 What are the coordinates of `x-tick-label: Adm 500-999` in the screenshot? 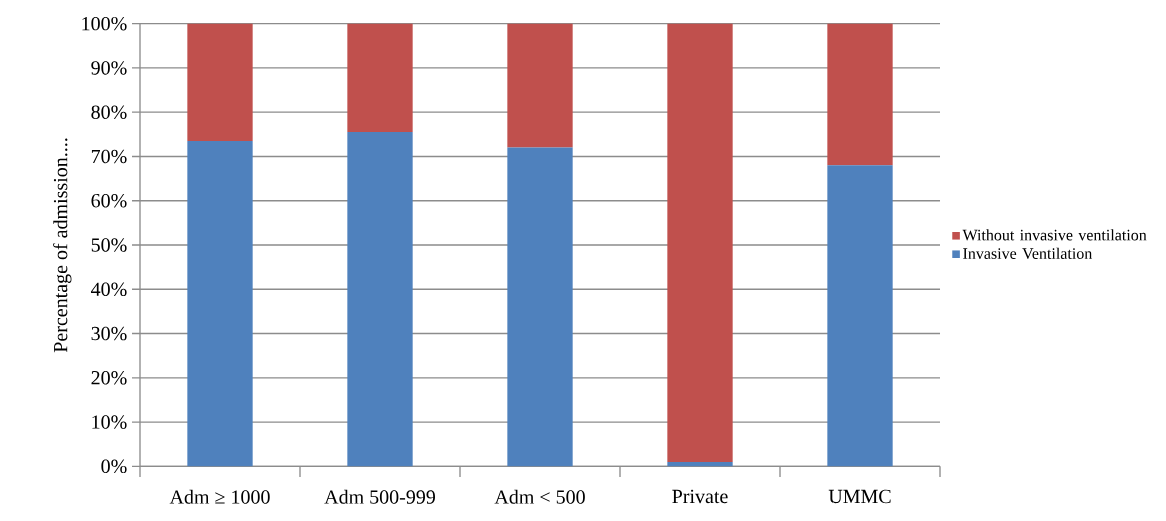 It's located at (379, 496).